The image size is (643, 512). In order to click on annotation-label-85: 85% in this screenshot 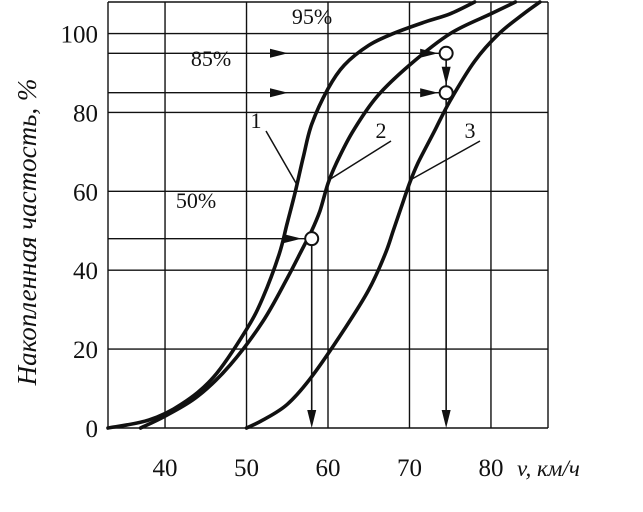, I will do `click(211, 58)`.